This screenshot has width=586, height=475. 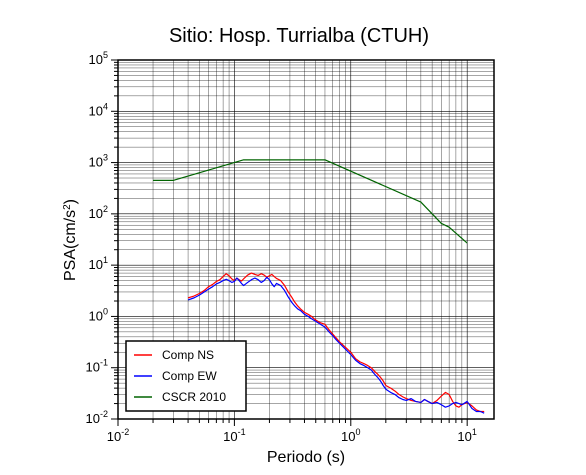 What do you see at coordinates (70, 201) in the screenshot?
I see `y-axis-label-close: )` at bounding box center [70, 201].